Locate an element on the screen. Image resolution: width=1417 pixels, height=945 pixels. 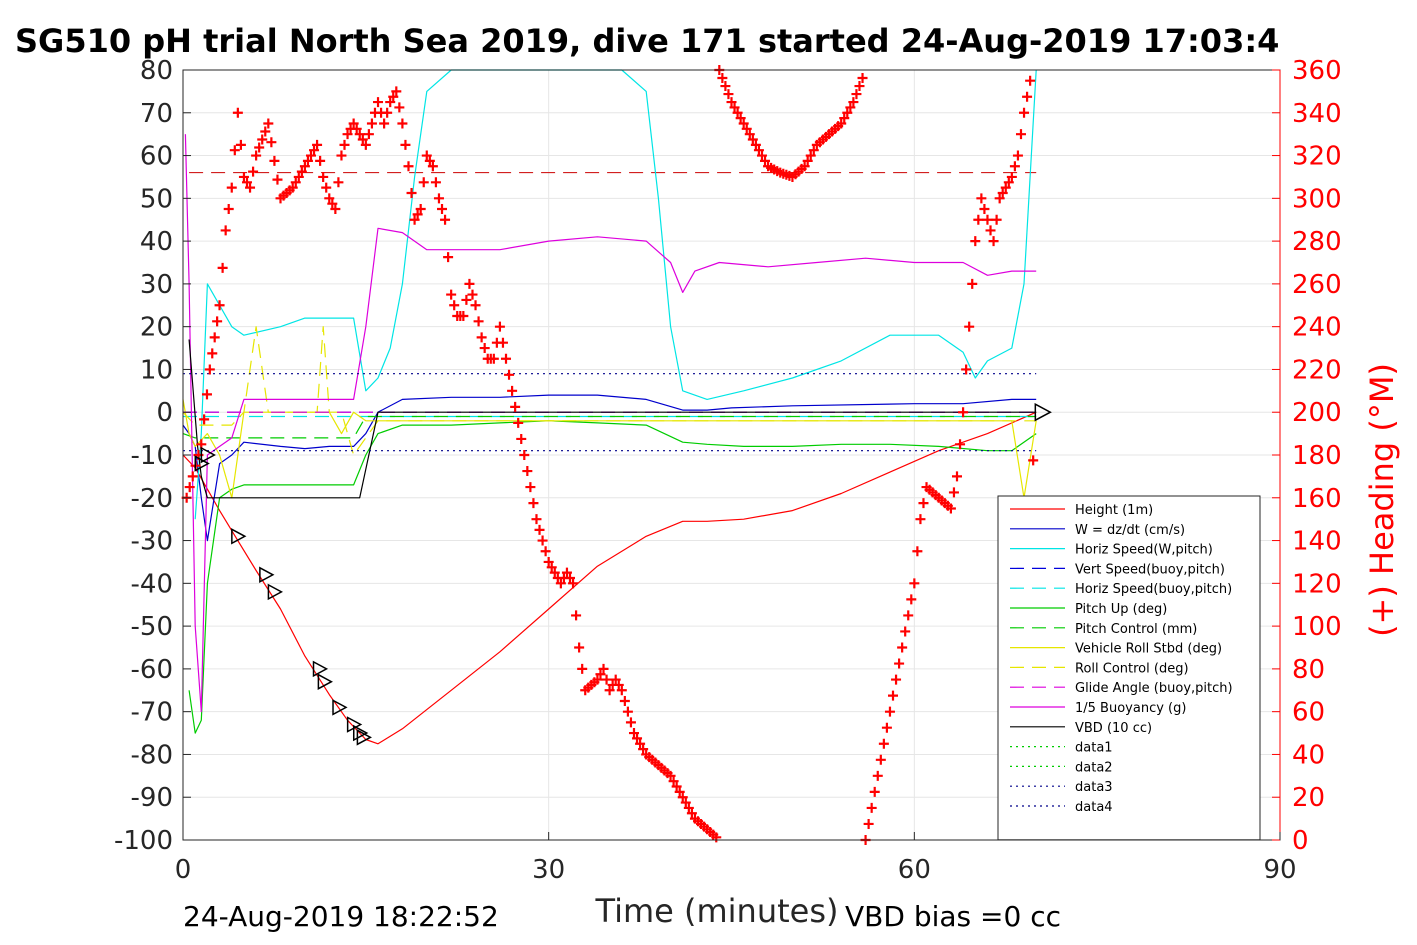
x-tick-label: 60 is located at coordinates (914, 870).